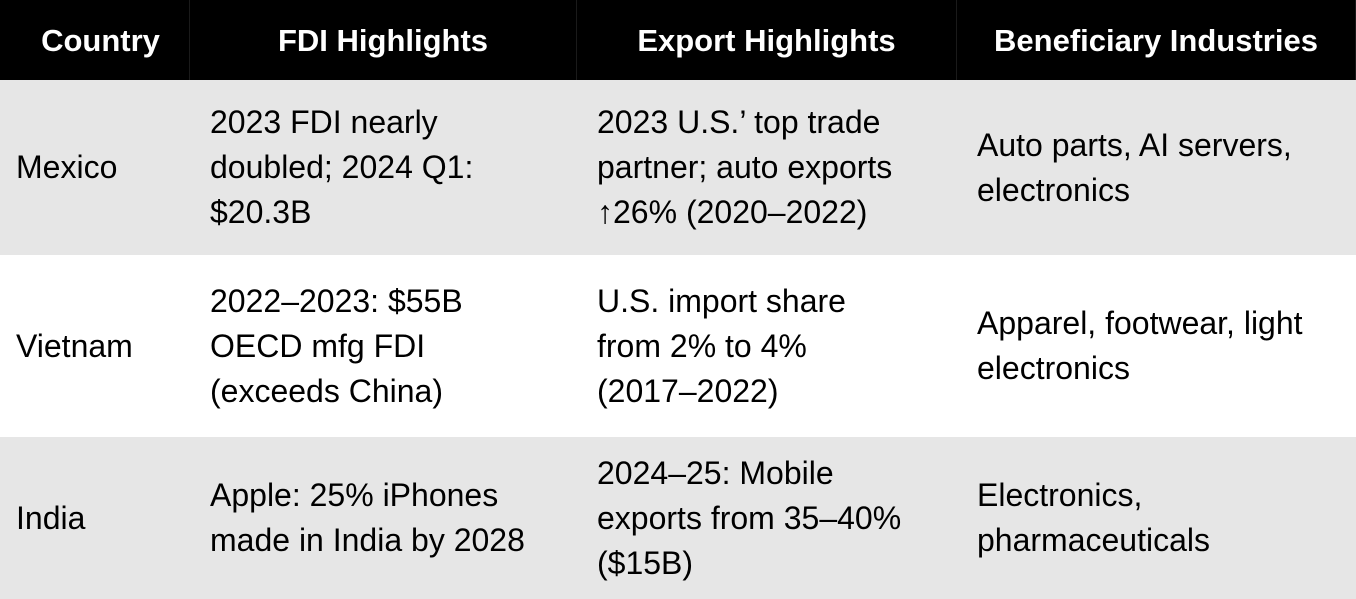  I want to click on cell-industries-mexico: Auto parts, AI servers, electronics, so click(1156, 167).